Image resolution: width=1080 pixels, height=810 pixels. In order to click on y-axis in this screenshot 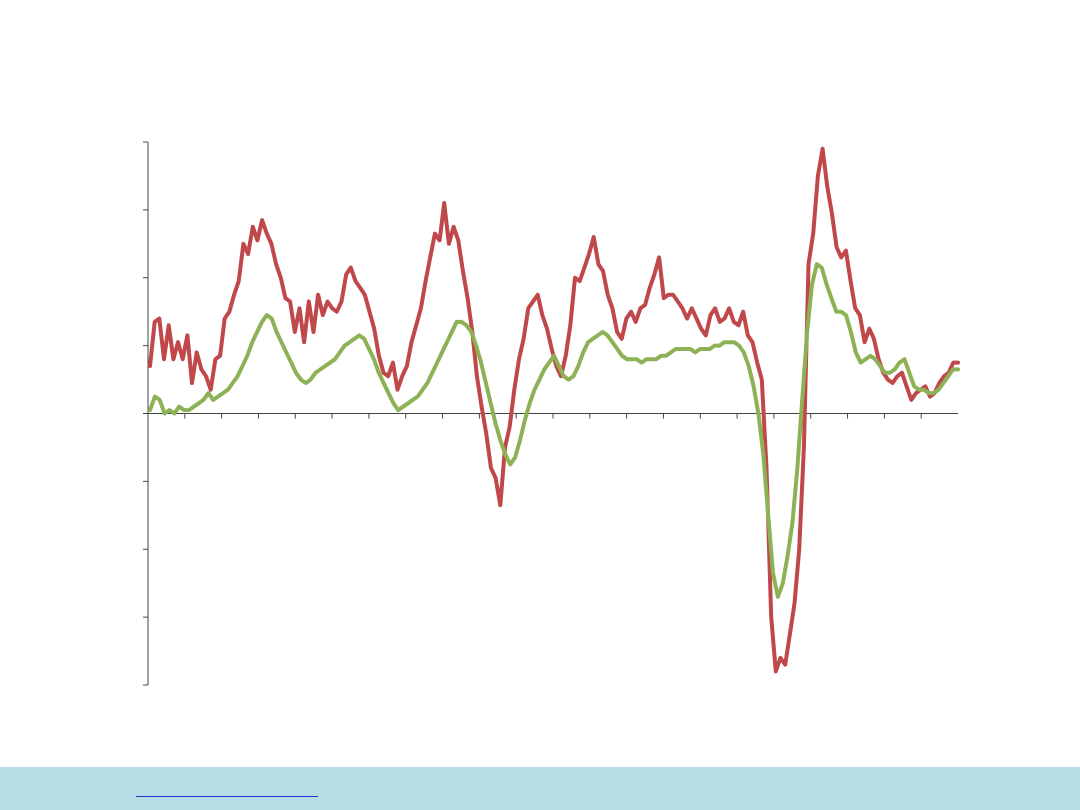, I will do `click(146, 413)`.